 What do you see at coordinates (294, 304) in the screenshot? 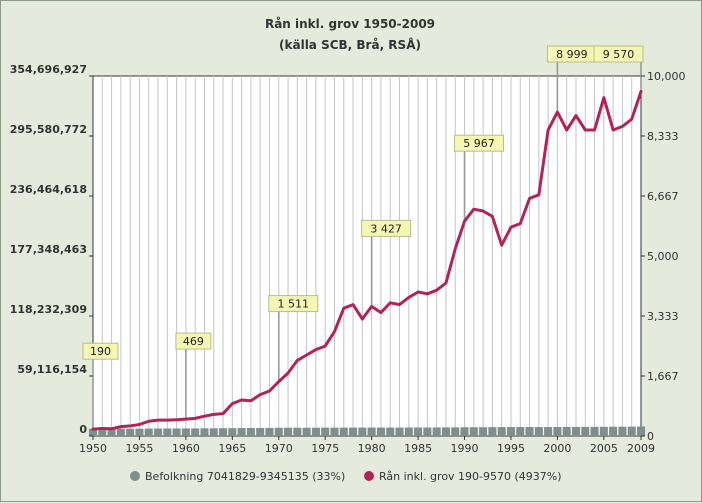
I see `callout-label: 1 511` at bounding box center [294, 304].